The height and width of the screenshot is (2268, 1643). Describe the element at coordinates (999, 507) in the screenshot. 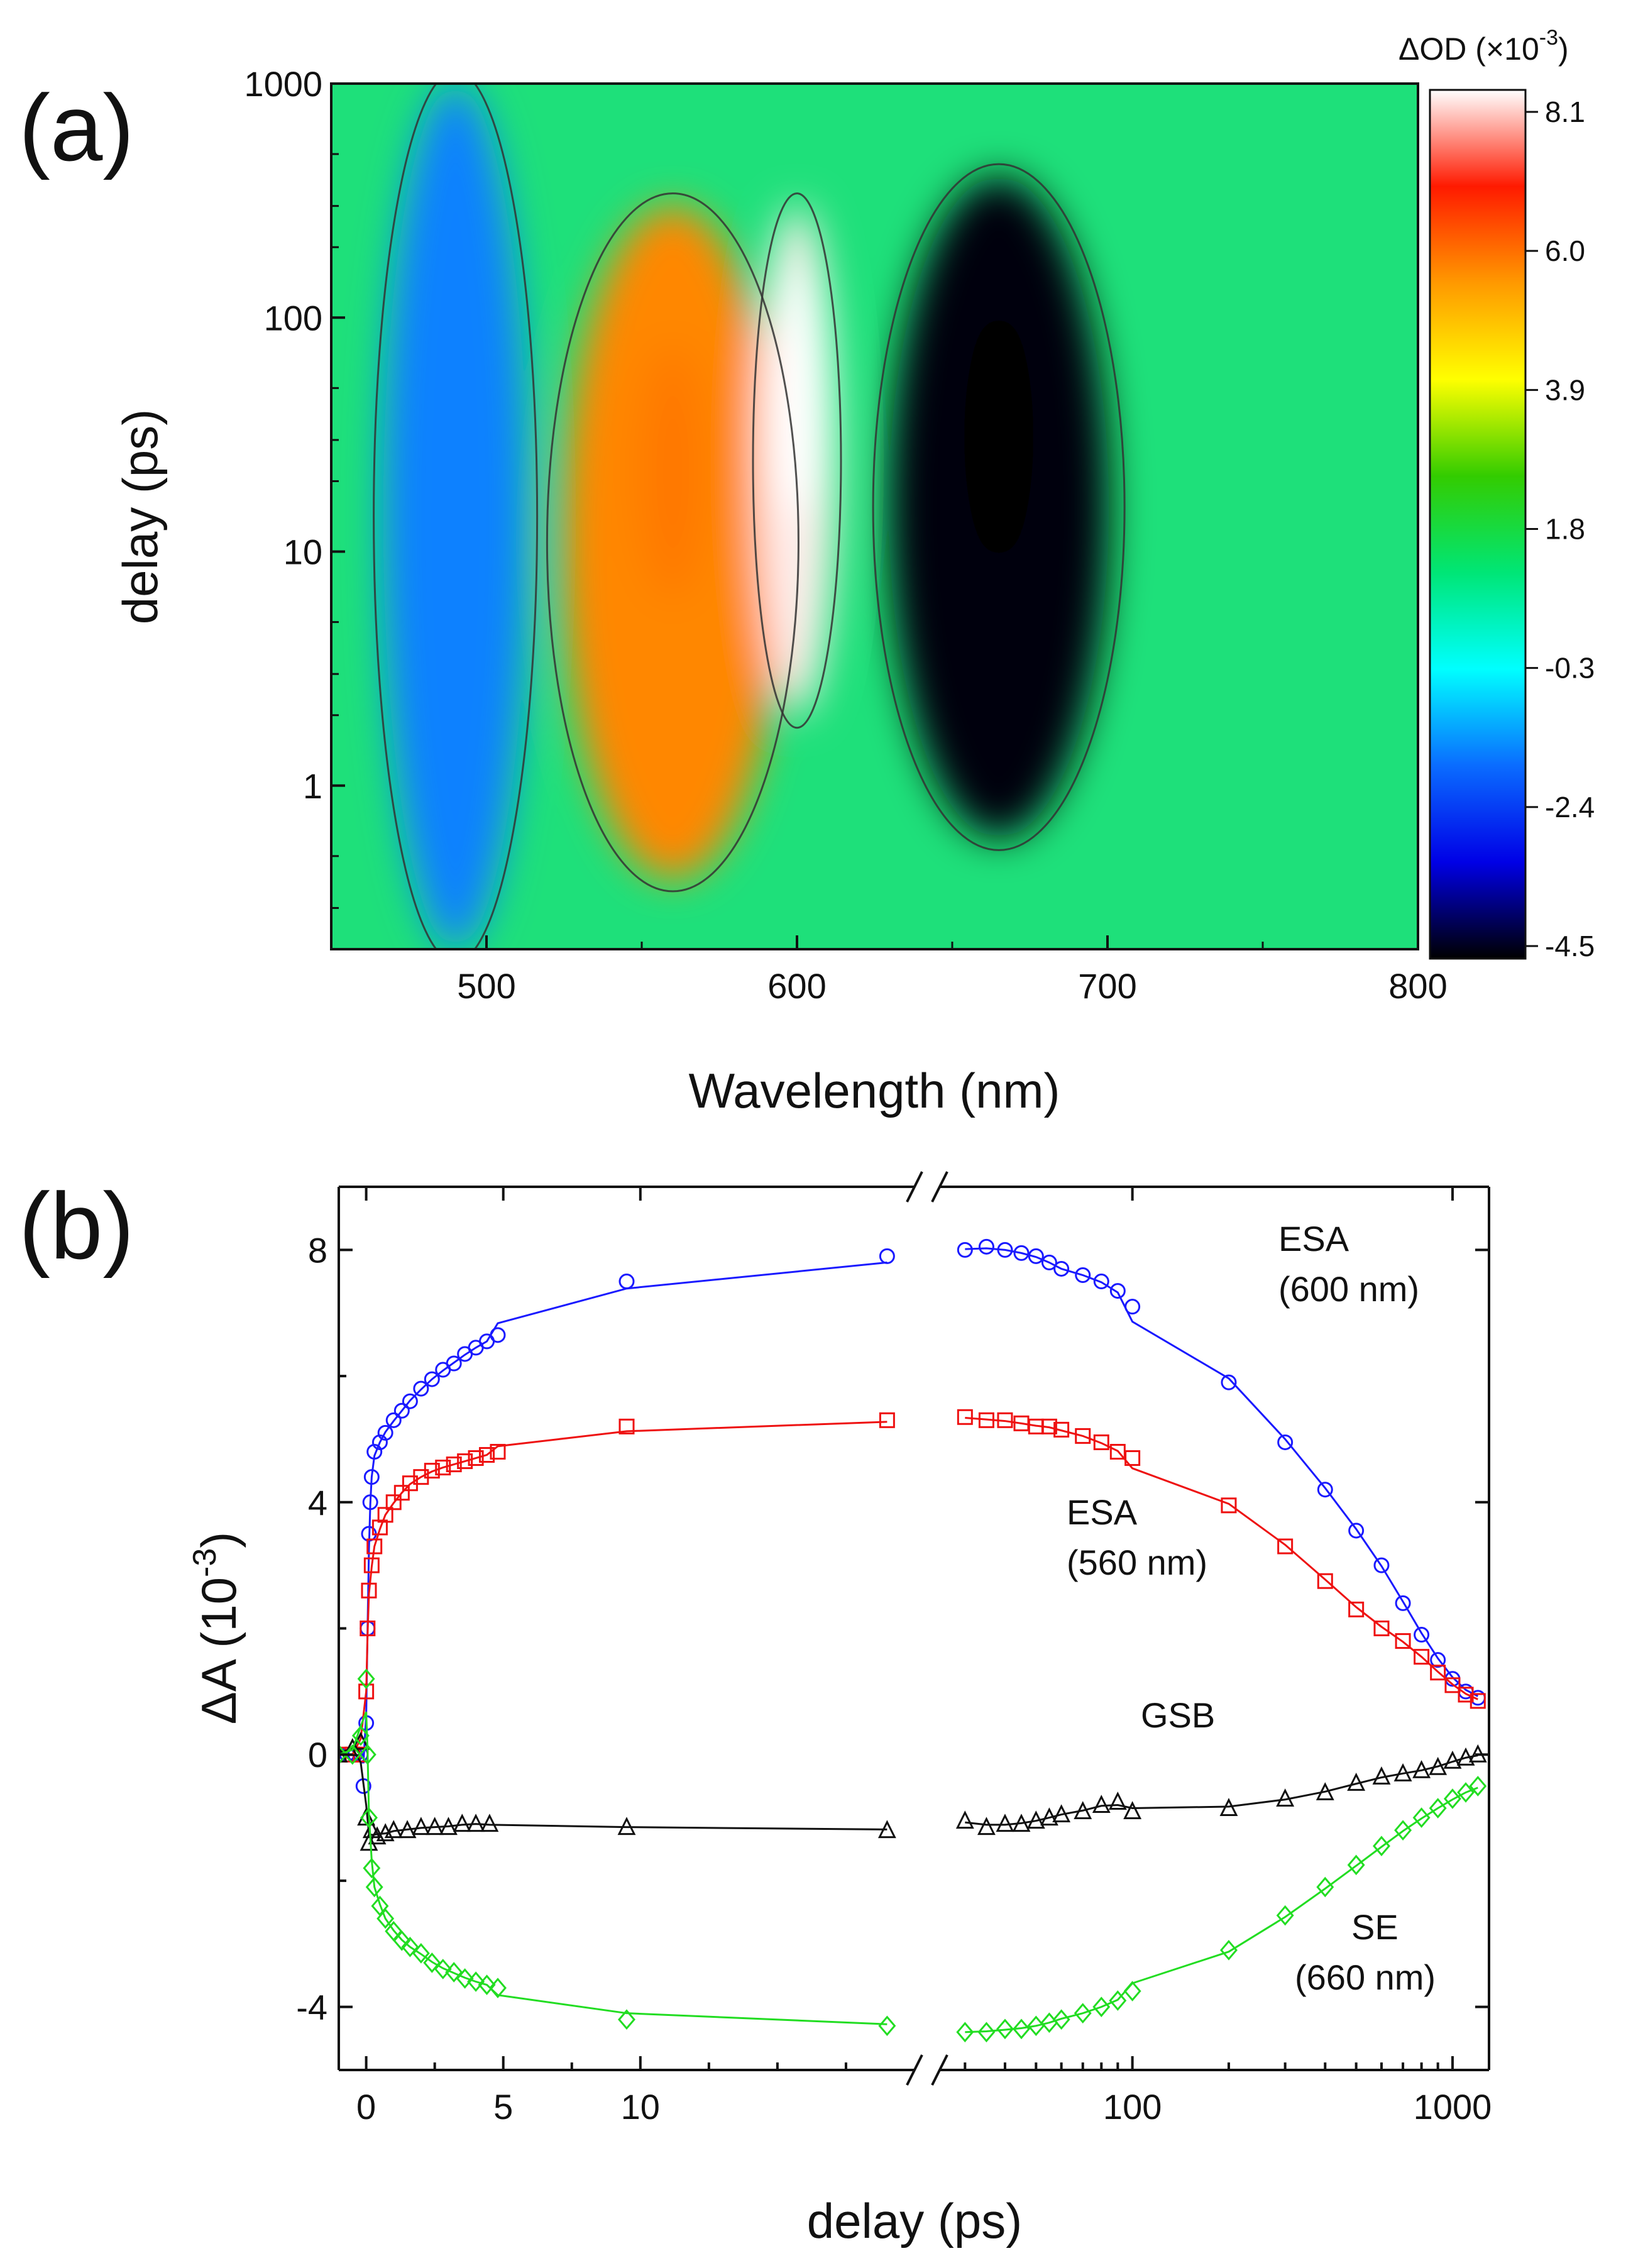

I see `contour-se-band` at that location.